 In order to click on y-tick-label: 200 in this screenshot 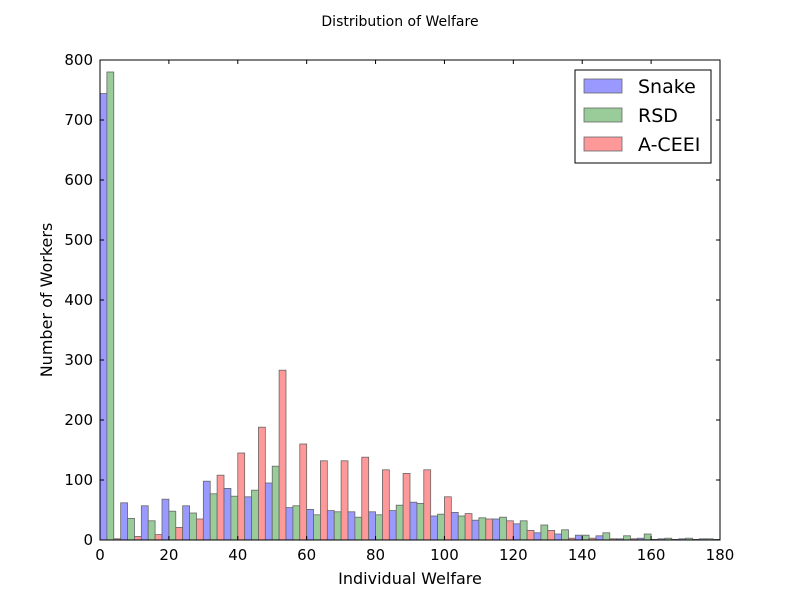, I will do `click(78, 420)`.